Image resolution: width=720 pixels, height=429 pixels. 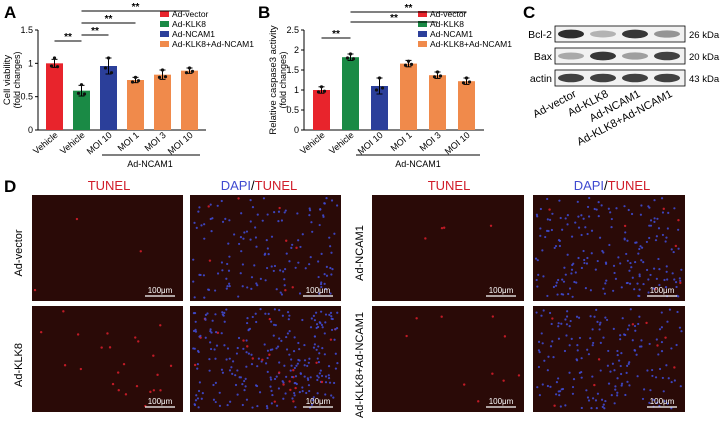 What do you see at coordinates (571, 78) in the screenshot?
I see `blot-band` at bounding box center [571, 78].